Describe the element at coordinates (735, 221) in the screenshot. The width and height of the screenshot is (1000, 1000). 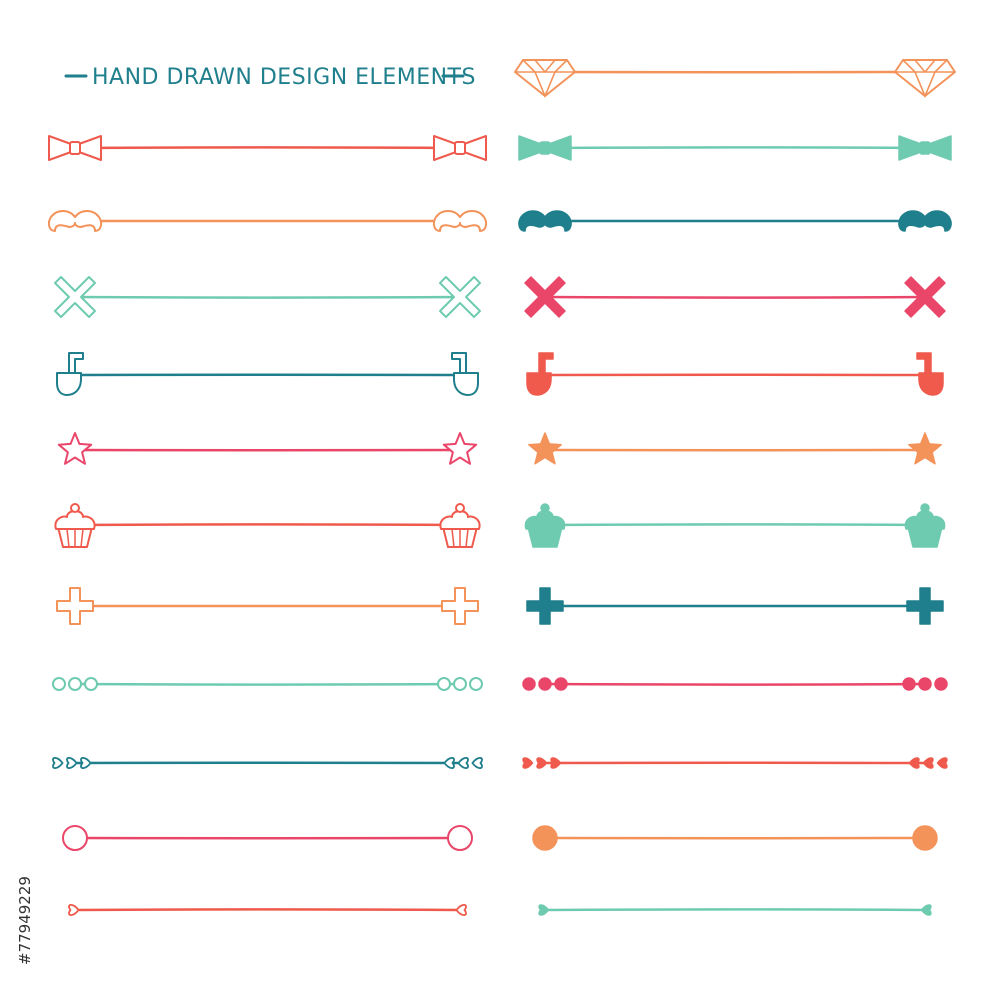
I see `right-divider-3-mustache` at that location.